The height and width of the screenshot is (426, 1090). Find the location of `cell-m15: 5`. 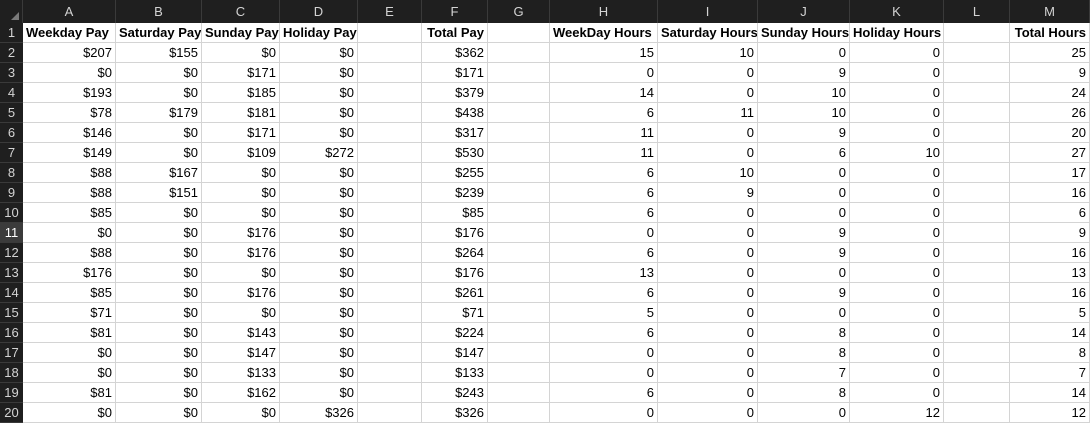

cell-m15: 5 is located at coordinates (1050, 313).